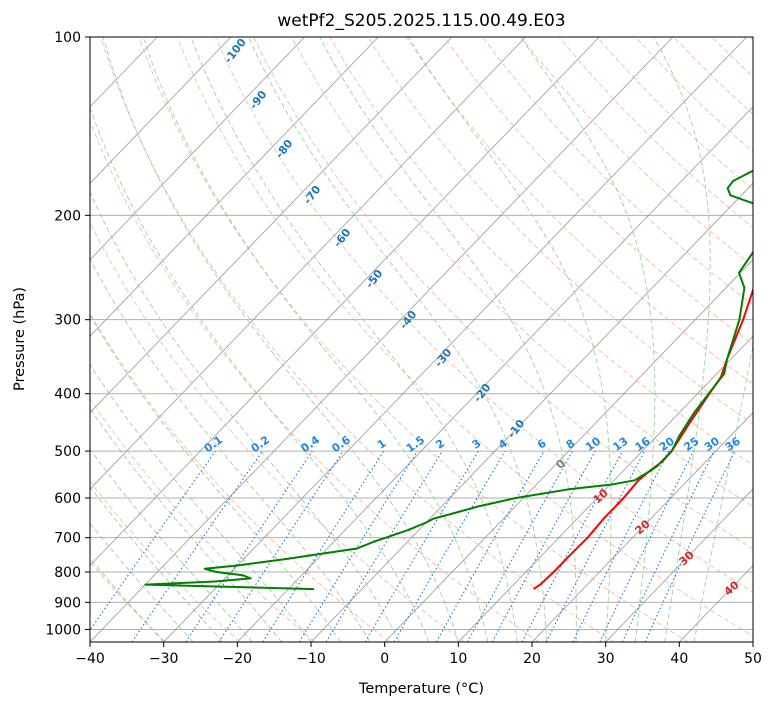  What do you see at coordinates (67, 452) in the screenshot?
I see `y-tick-label: 500` at bounding box center [67, 452].